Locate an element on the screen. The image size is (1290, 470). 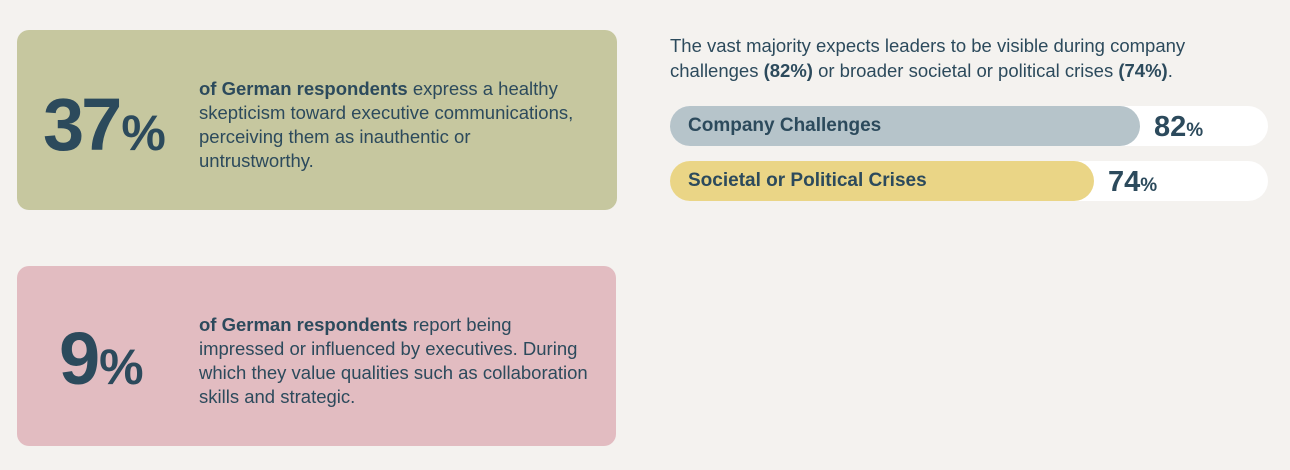
bar-value-label: 74% is located at coordinates (1133, 182).